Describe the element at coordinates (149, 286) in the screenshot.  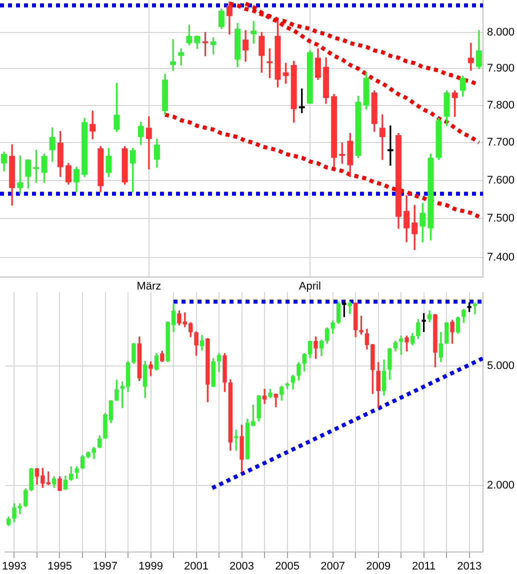
I see `x-tick-label: März` at that location.